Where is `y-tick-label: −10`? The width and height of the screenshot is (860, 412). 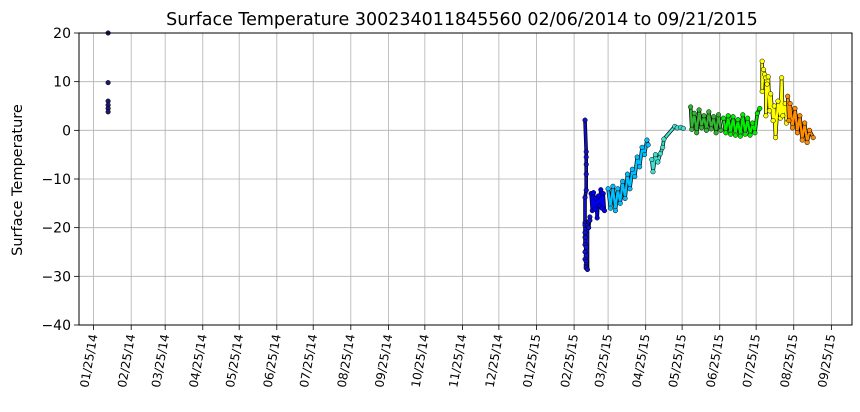 y-tick-label: −10 is located at coordinates (56, 180).